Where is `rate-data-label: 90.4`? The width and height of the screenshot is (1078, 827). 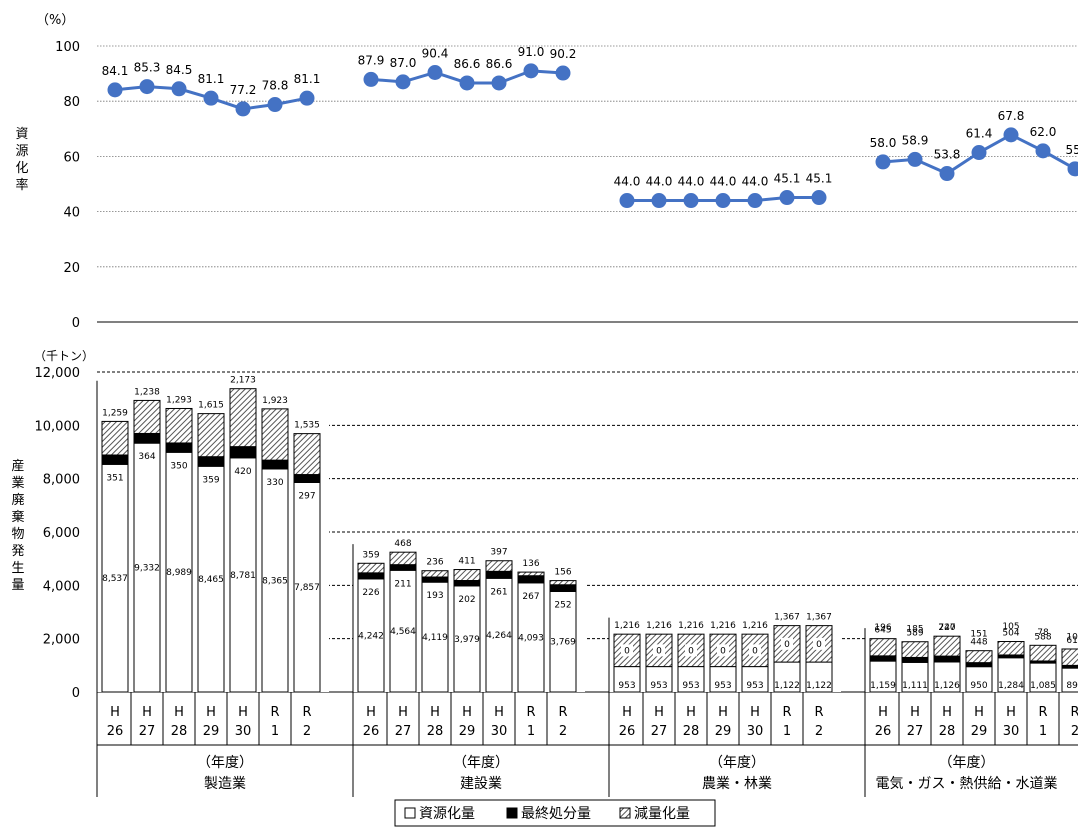 rate-data-label: 90.4 is located at coordinates (435, 53).